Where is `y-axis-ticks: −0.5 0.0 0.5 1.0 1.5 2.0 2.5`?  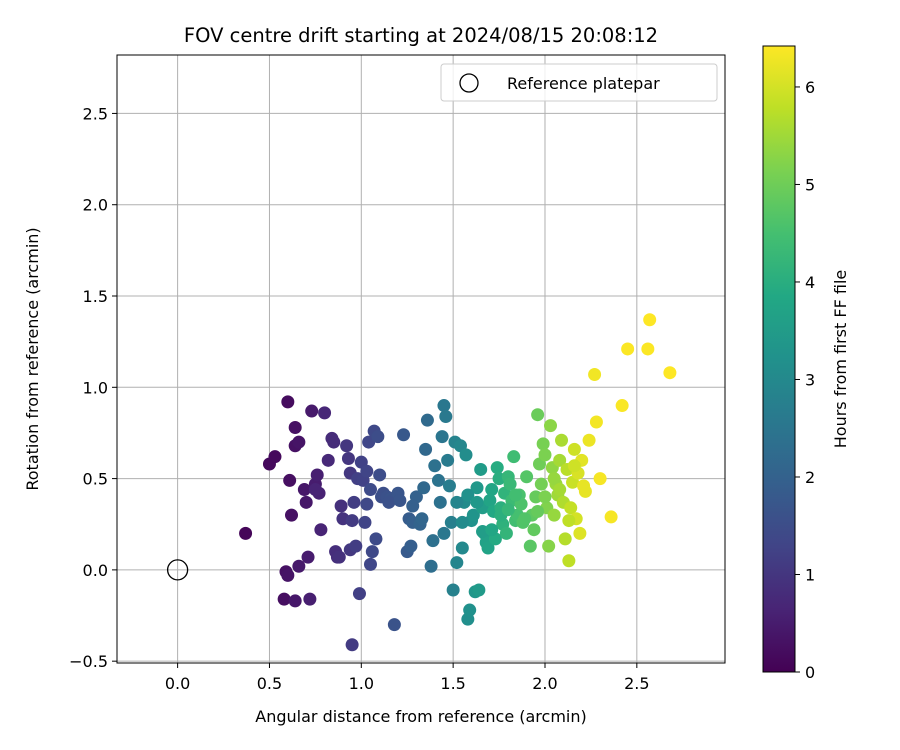
y-axis-ticks: −0.5 0.0 0.5 1.0 1.5 2.0 2.5 is located at coordinates (93, 387).